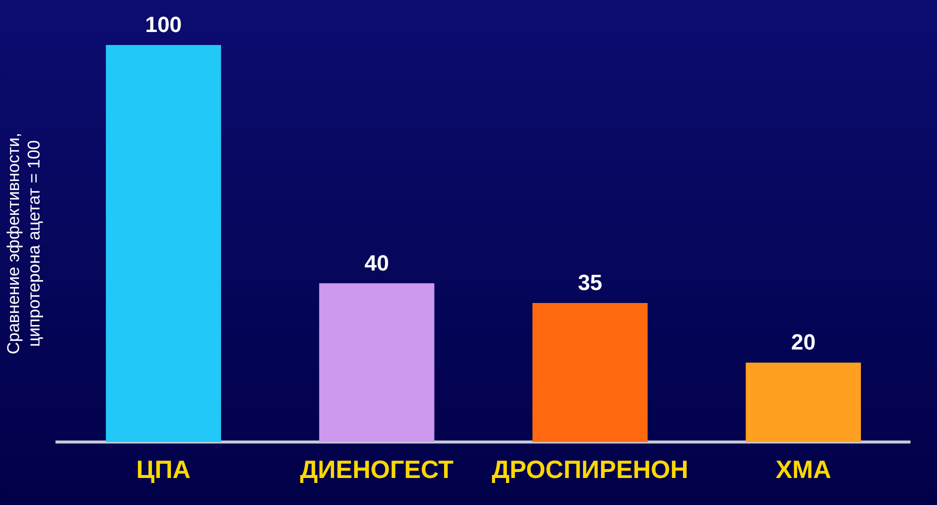 The image size is (937, 505). I want to click on x-tick-label: ХМА, so click(804, 470).